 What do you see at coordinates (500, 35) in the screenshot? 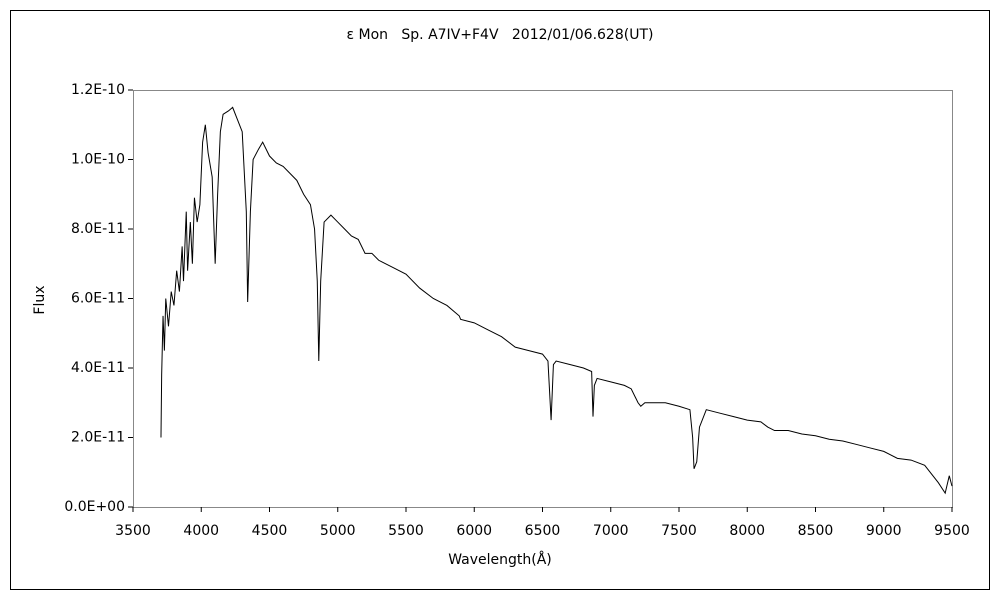
I see `chart-title: ε Mon Sp. A7IV+F4V 2012/01/06.628(UT)` at bounding box center [500, 35].